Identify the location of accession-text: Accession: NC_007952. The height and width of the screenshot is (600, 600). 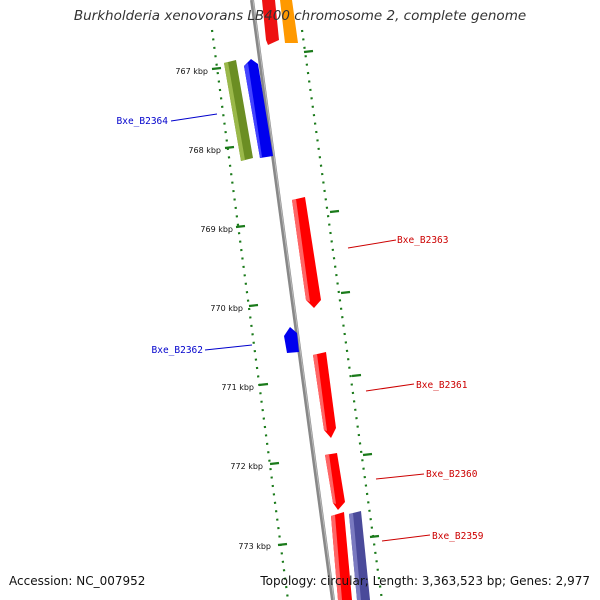
(77, 581).